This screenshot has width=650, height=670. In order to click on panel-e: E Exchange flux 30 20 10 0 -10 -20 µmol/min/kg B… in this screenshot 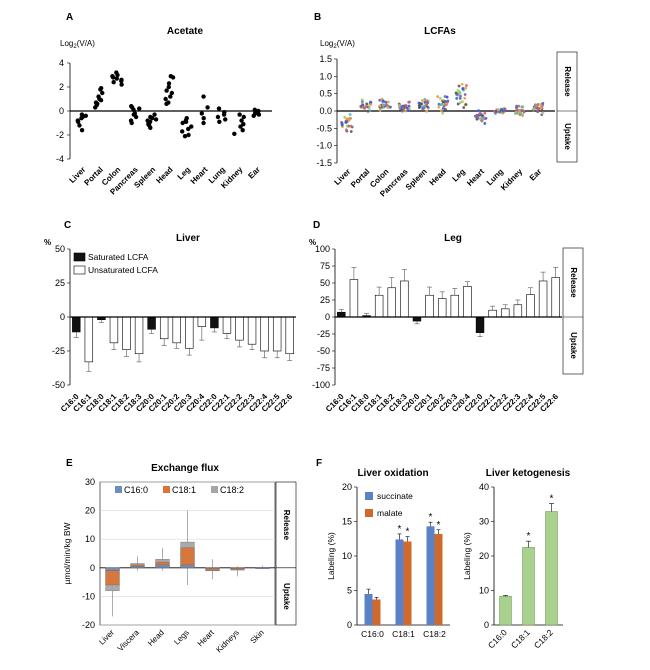, I will do `click(179, 556)`.